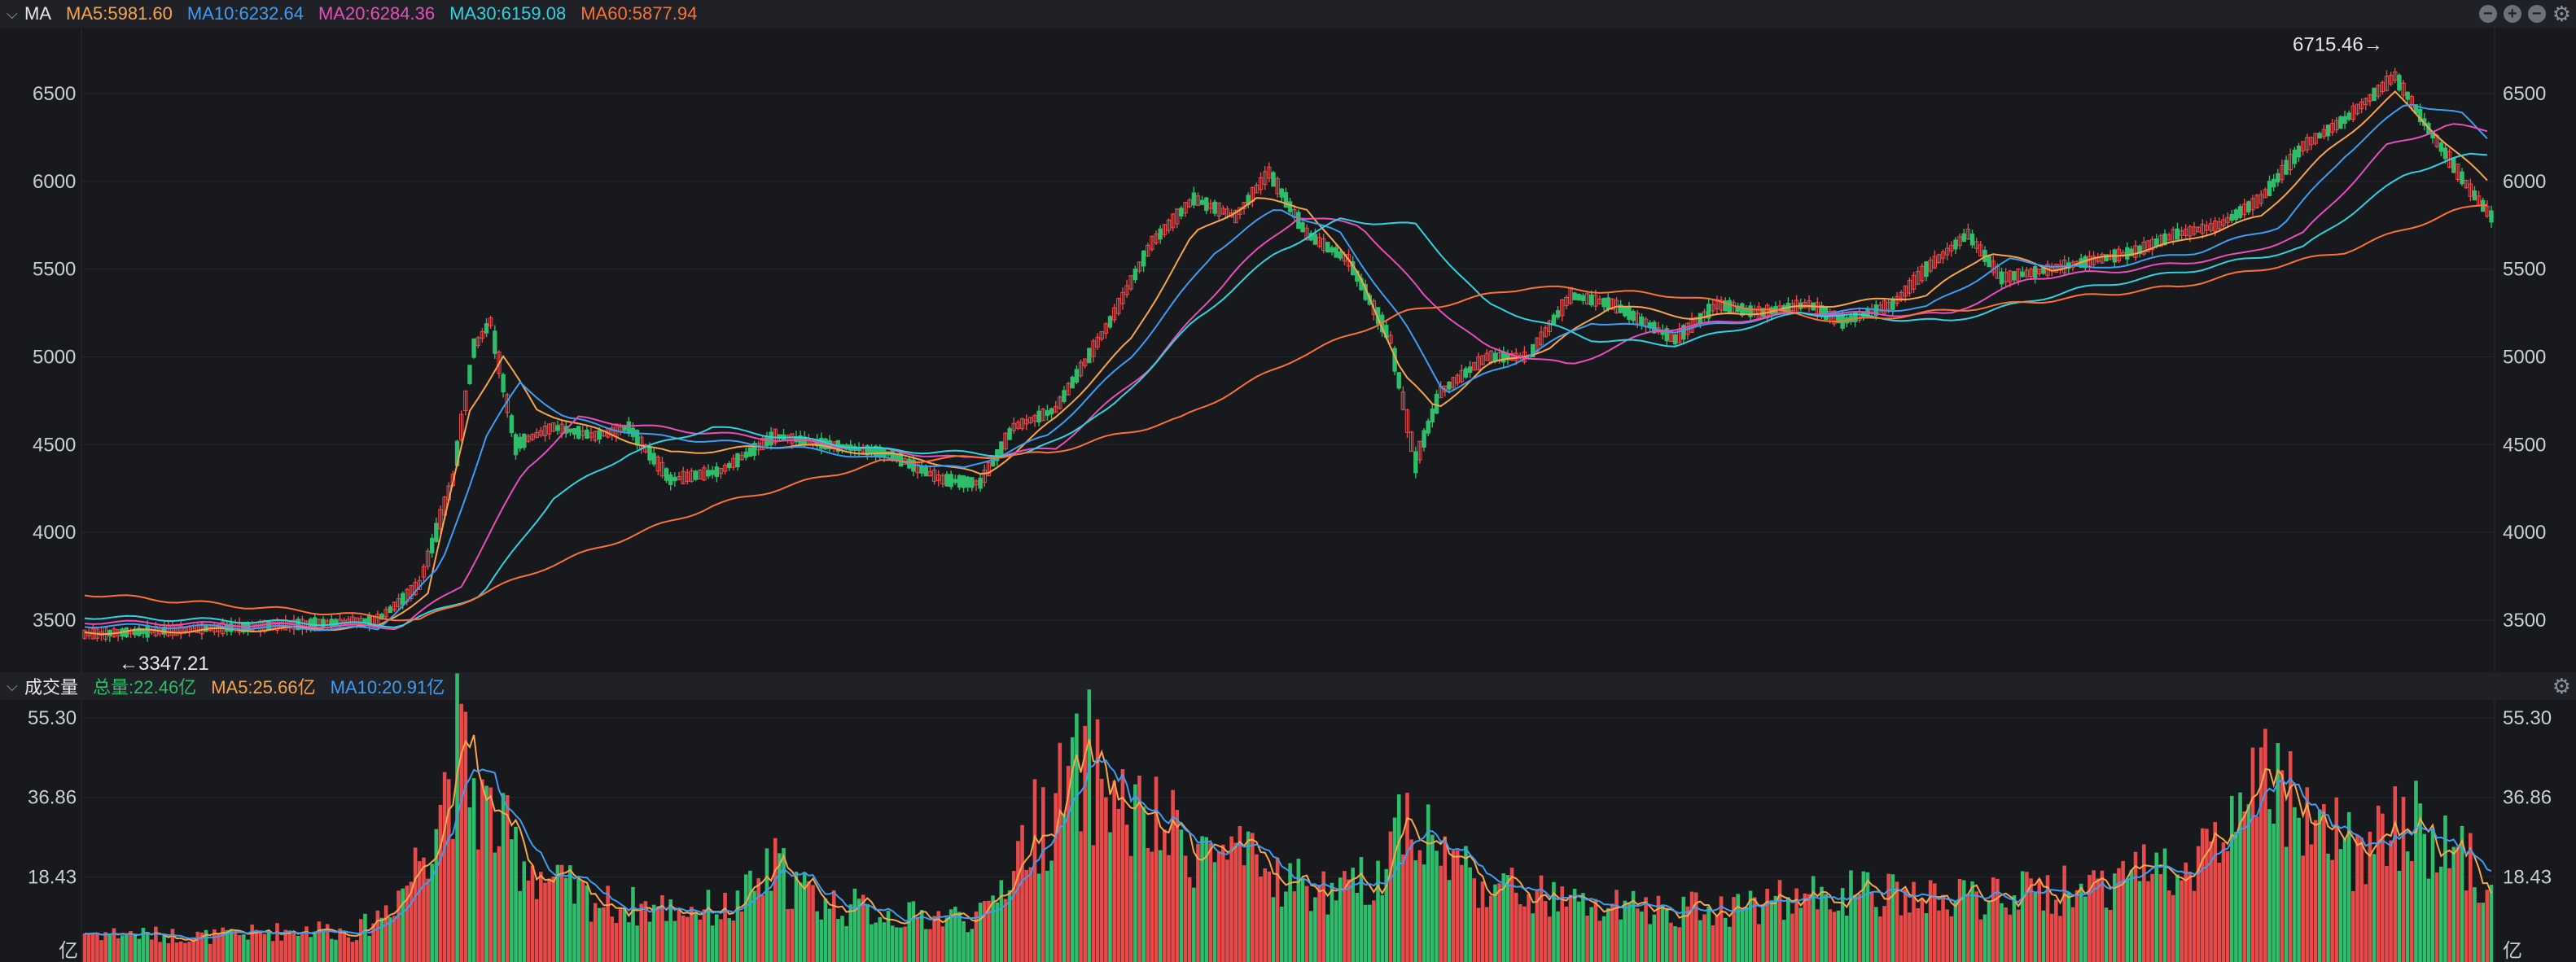 The width and height of the screenshot is (2576, 962). I want to click on legend-volume-ma10: MA10:20.91亿, so click(387, 687).